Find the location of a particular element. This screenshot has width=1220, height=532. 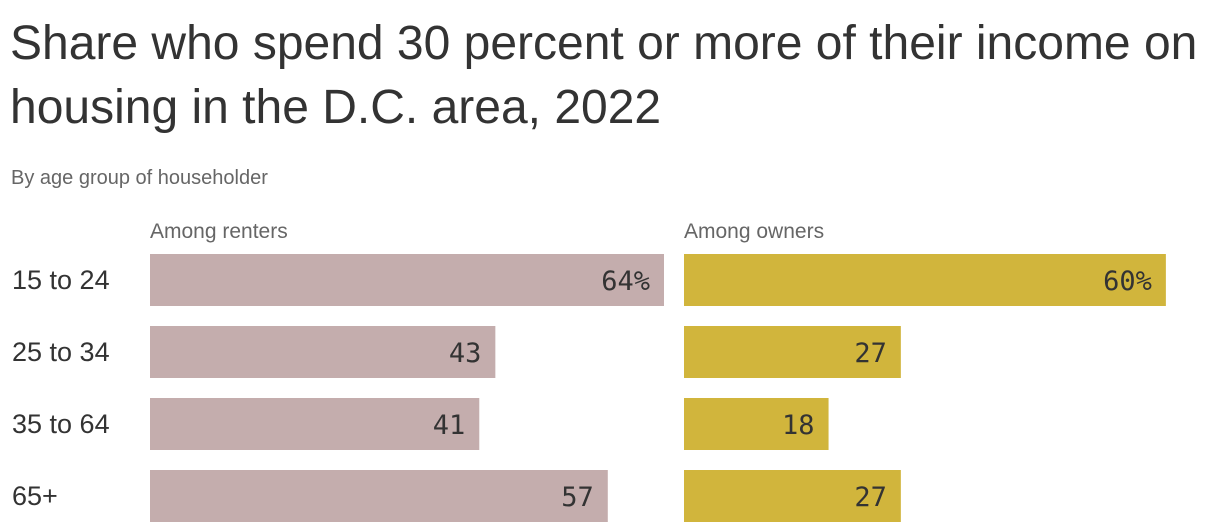

value-label-owners-2: 18 is located at coordinates (798, 425).